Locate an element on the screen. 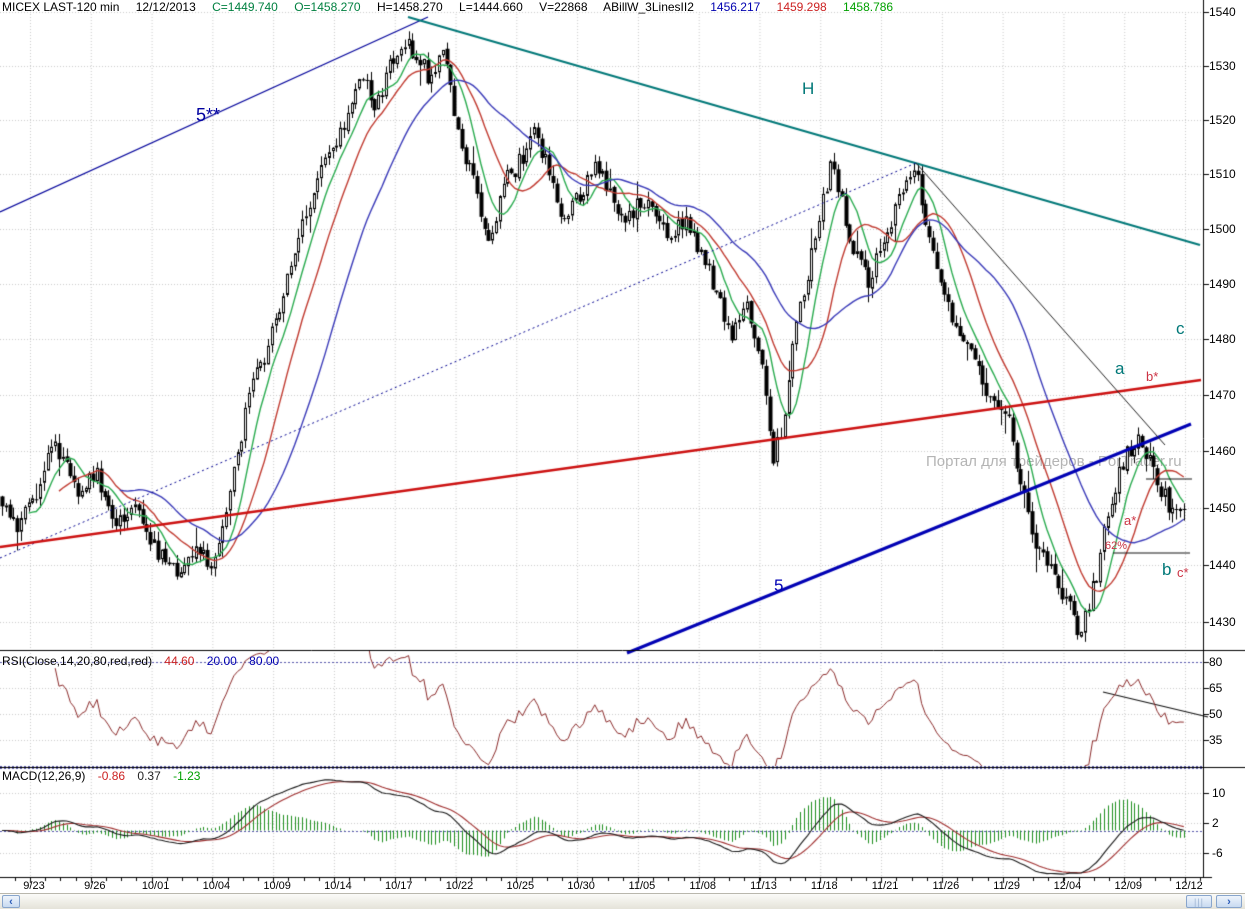 This screenshot has height=909, width=1245. indicator-value-red: 1459.298 is located at coordinates (801, 7).